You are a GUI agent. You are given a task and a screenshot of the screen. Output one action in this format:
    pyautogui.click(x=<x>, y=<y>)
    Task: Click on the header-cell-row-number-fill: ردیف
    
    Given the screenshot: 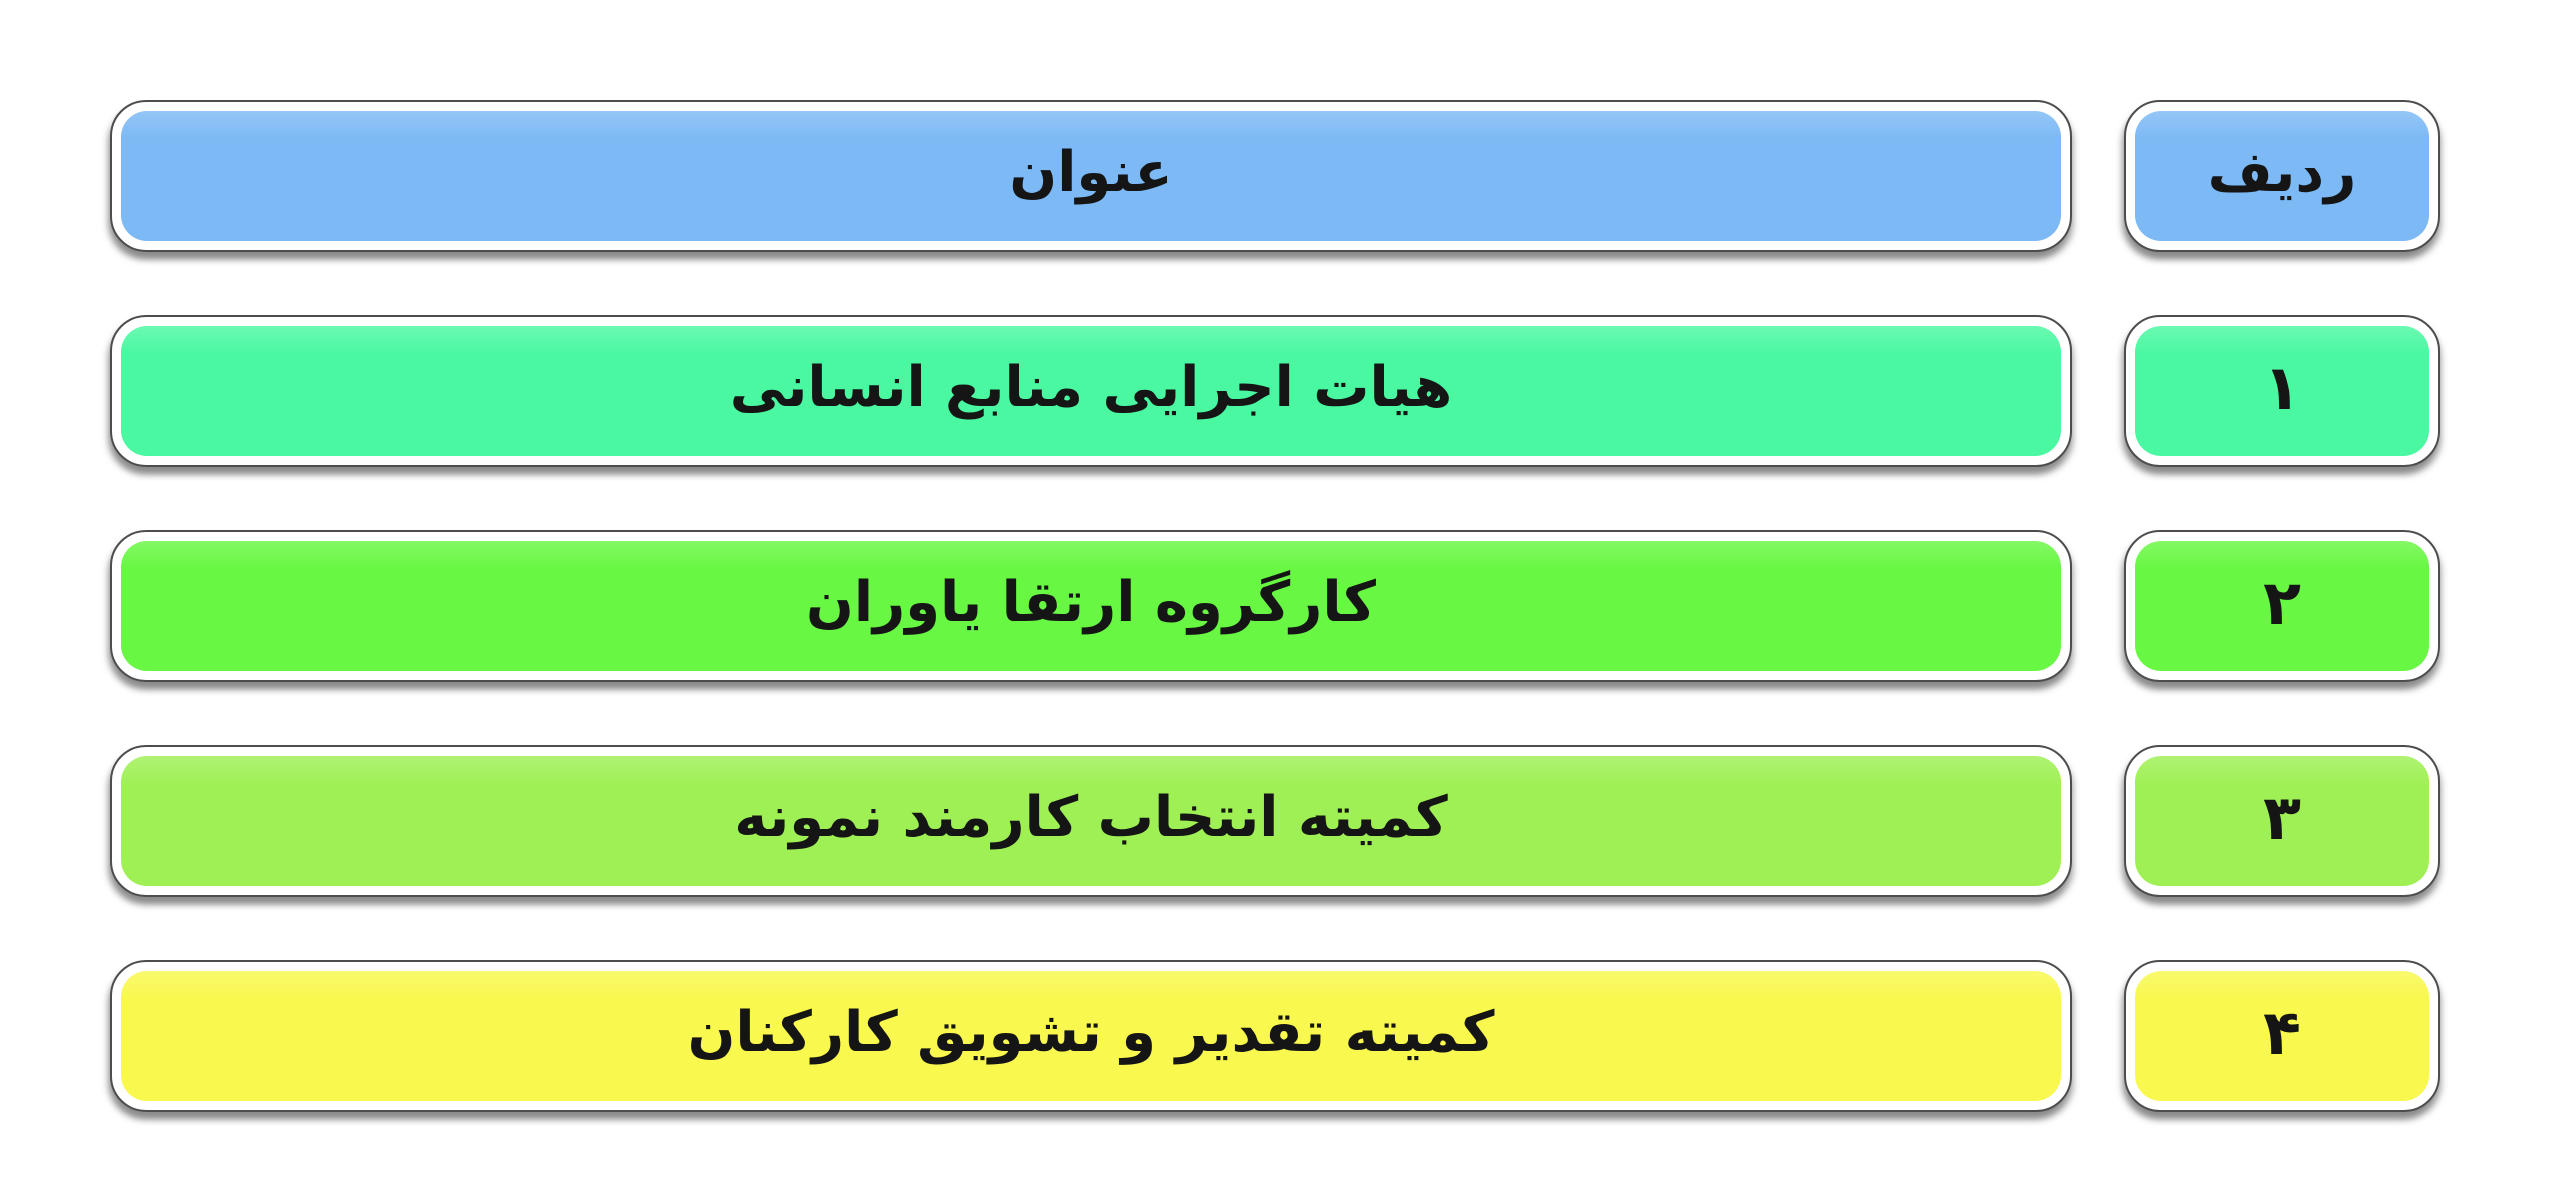 What is the action you would take?
    pyautogui.click(x=2282, y=176)
    